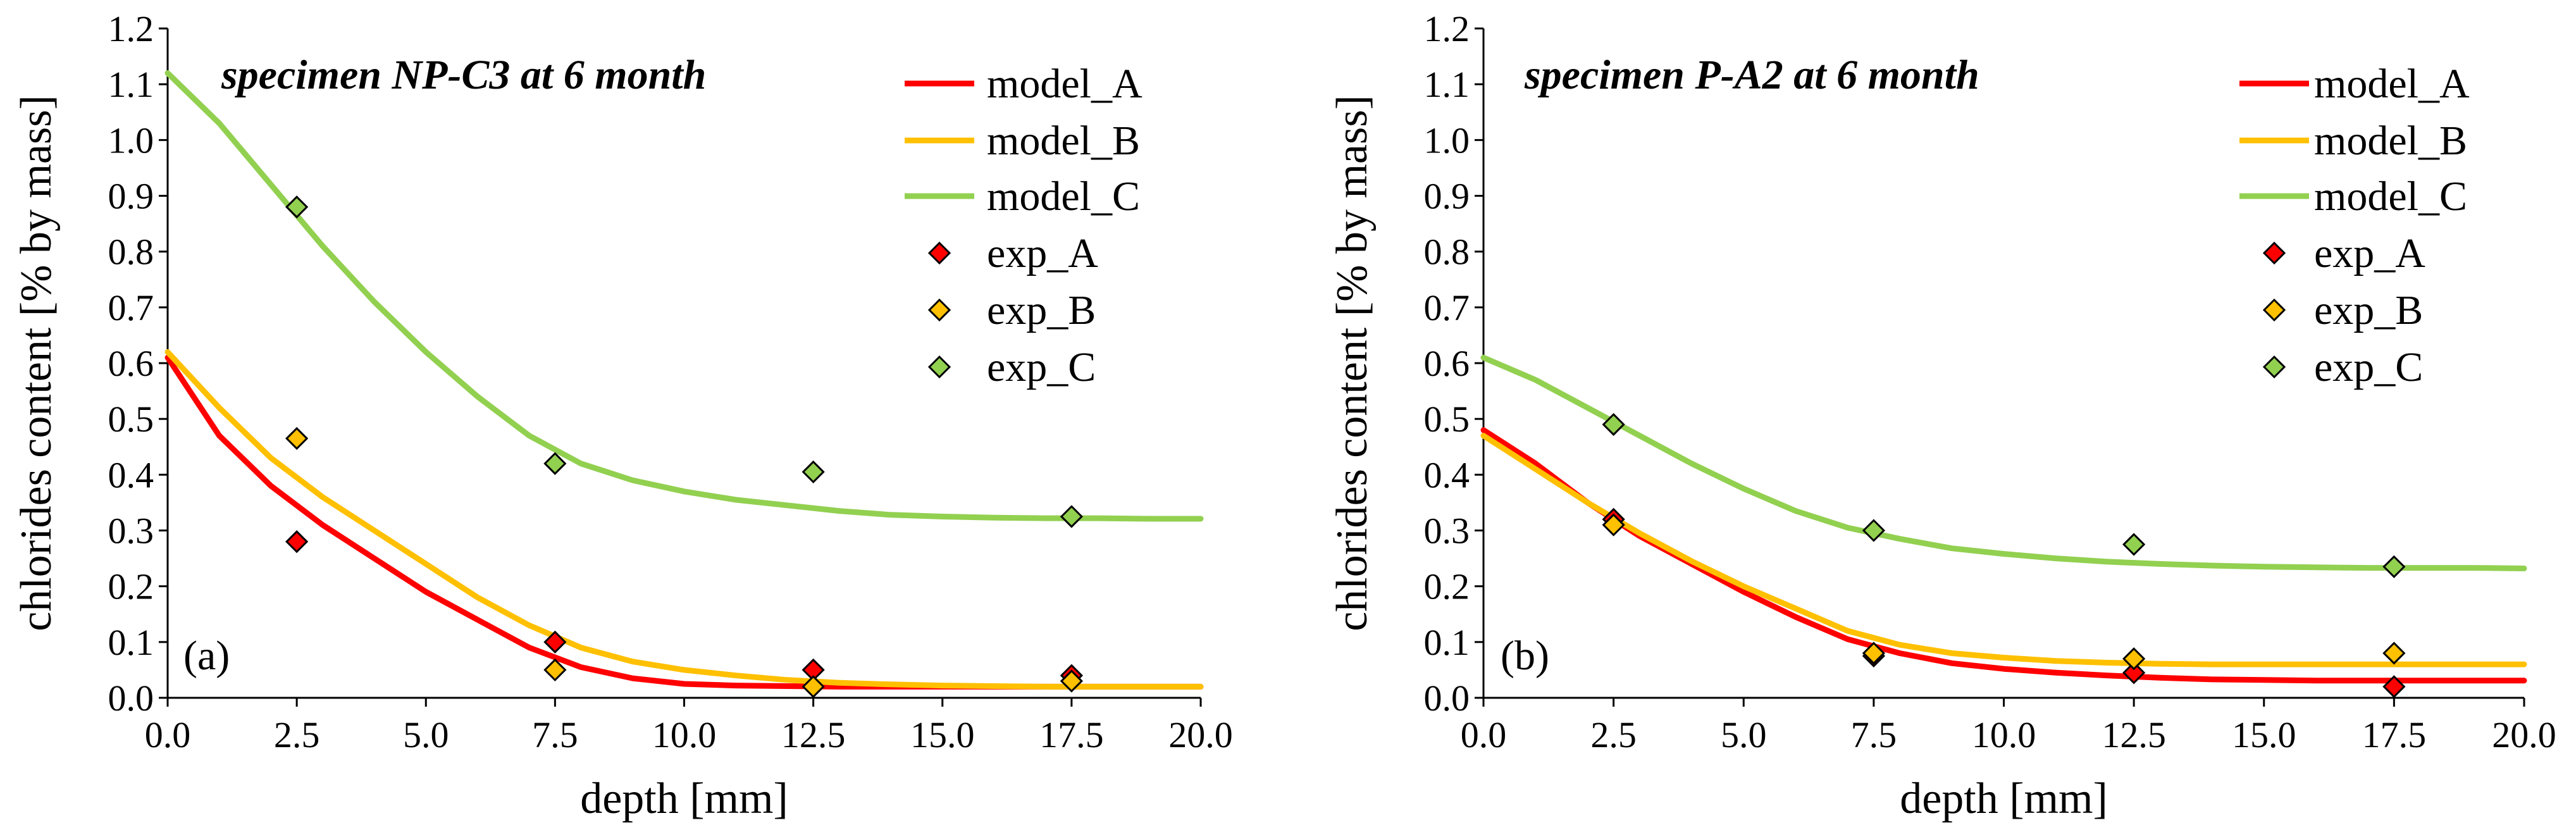  What do you see at coordinates (206, 656) in the screenshot?
I see `panel-label: (a)` at bounding box center [206, 656].